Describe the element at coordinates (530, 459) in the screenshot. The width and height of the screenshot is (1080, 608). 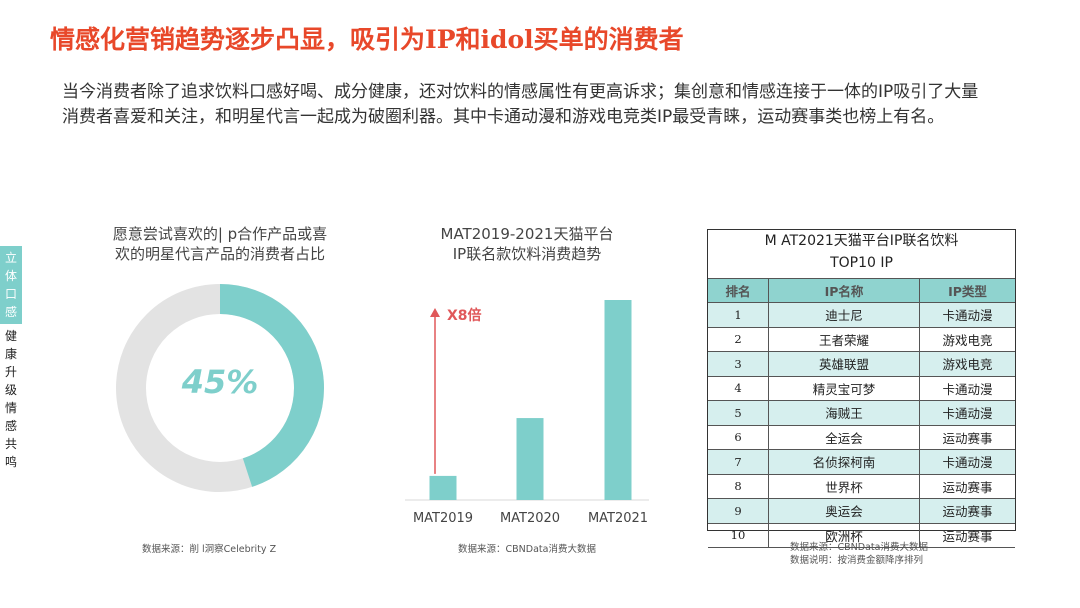
I see `bar-mat2020` at that location.